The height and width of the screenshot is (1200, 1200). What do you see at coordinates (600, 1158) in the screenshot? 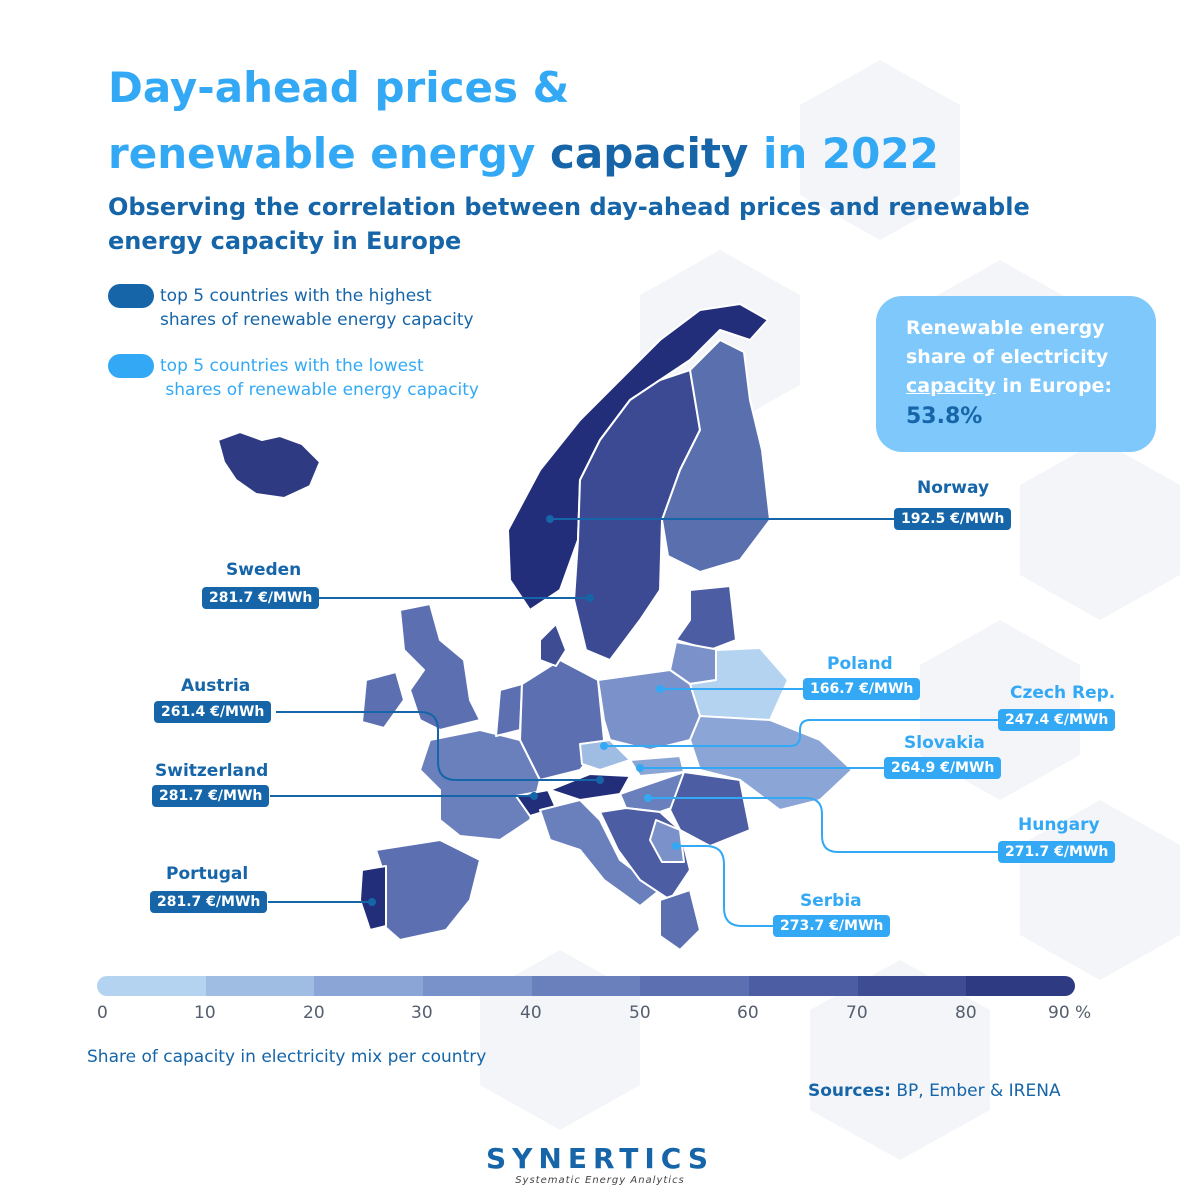
I see `synertics-logo: SYNERTICS` at bounding box center [600, 1158].